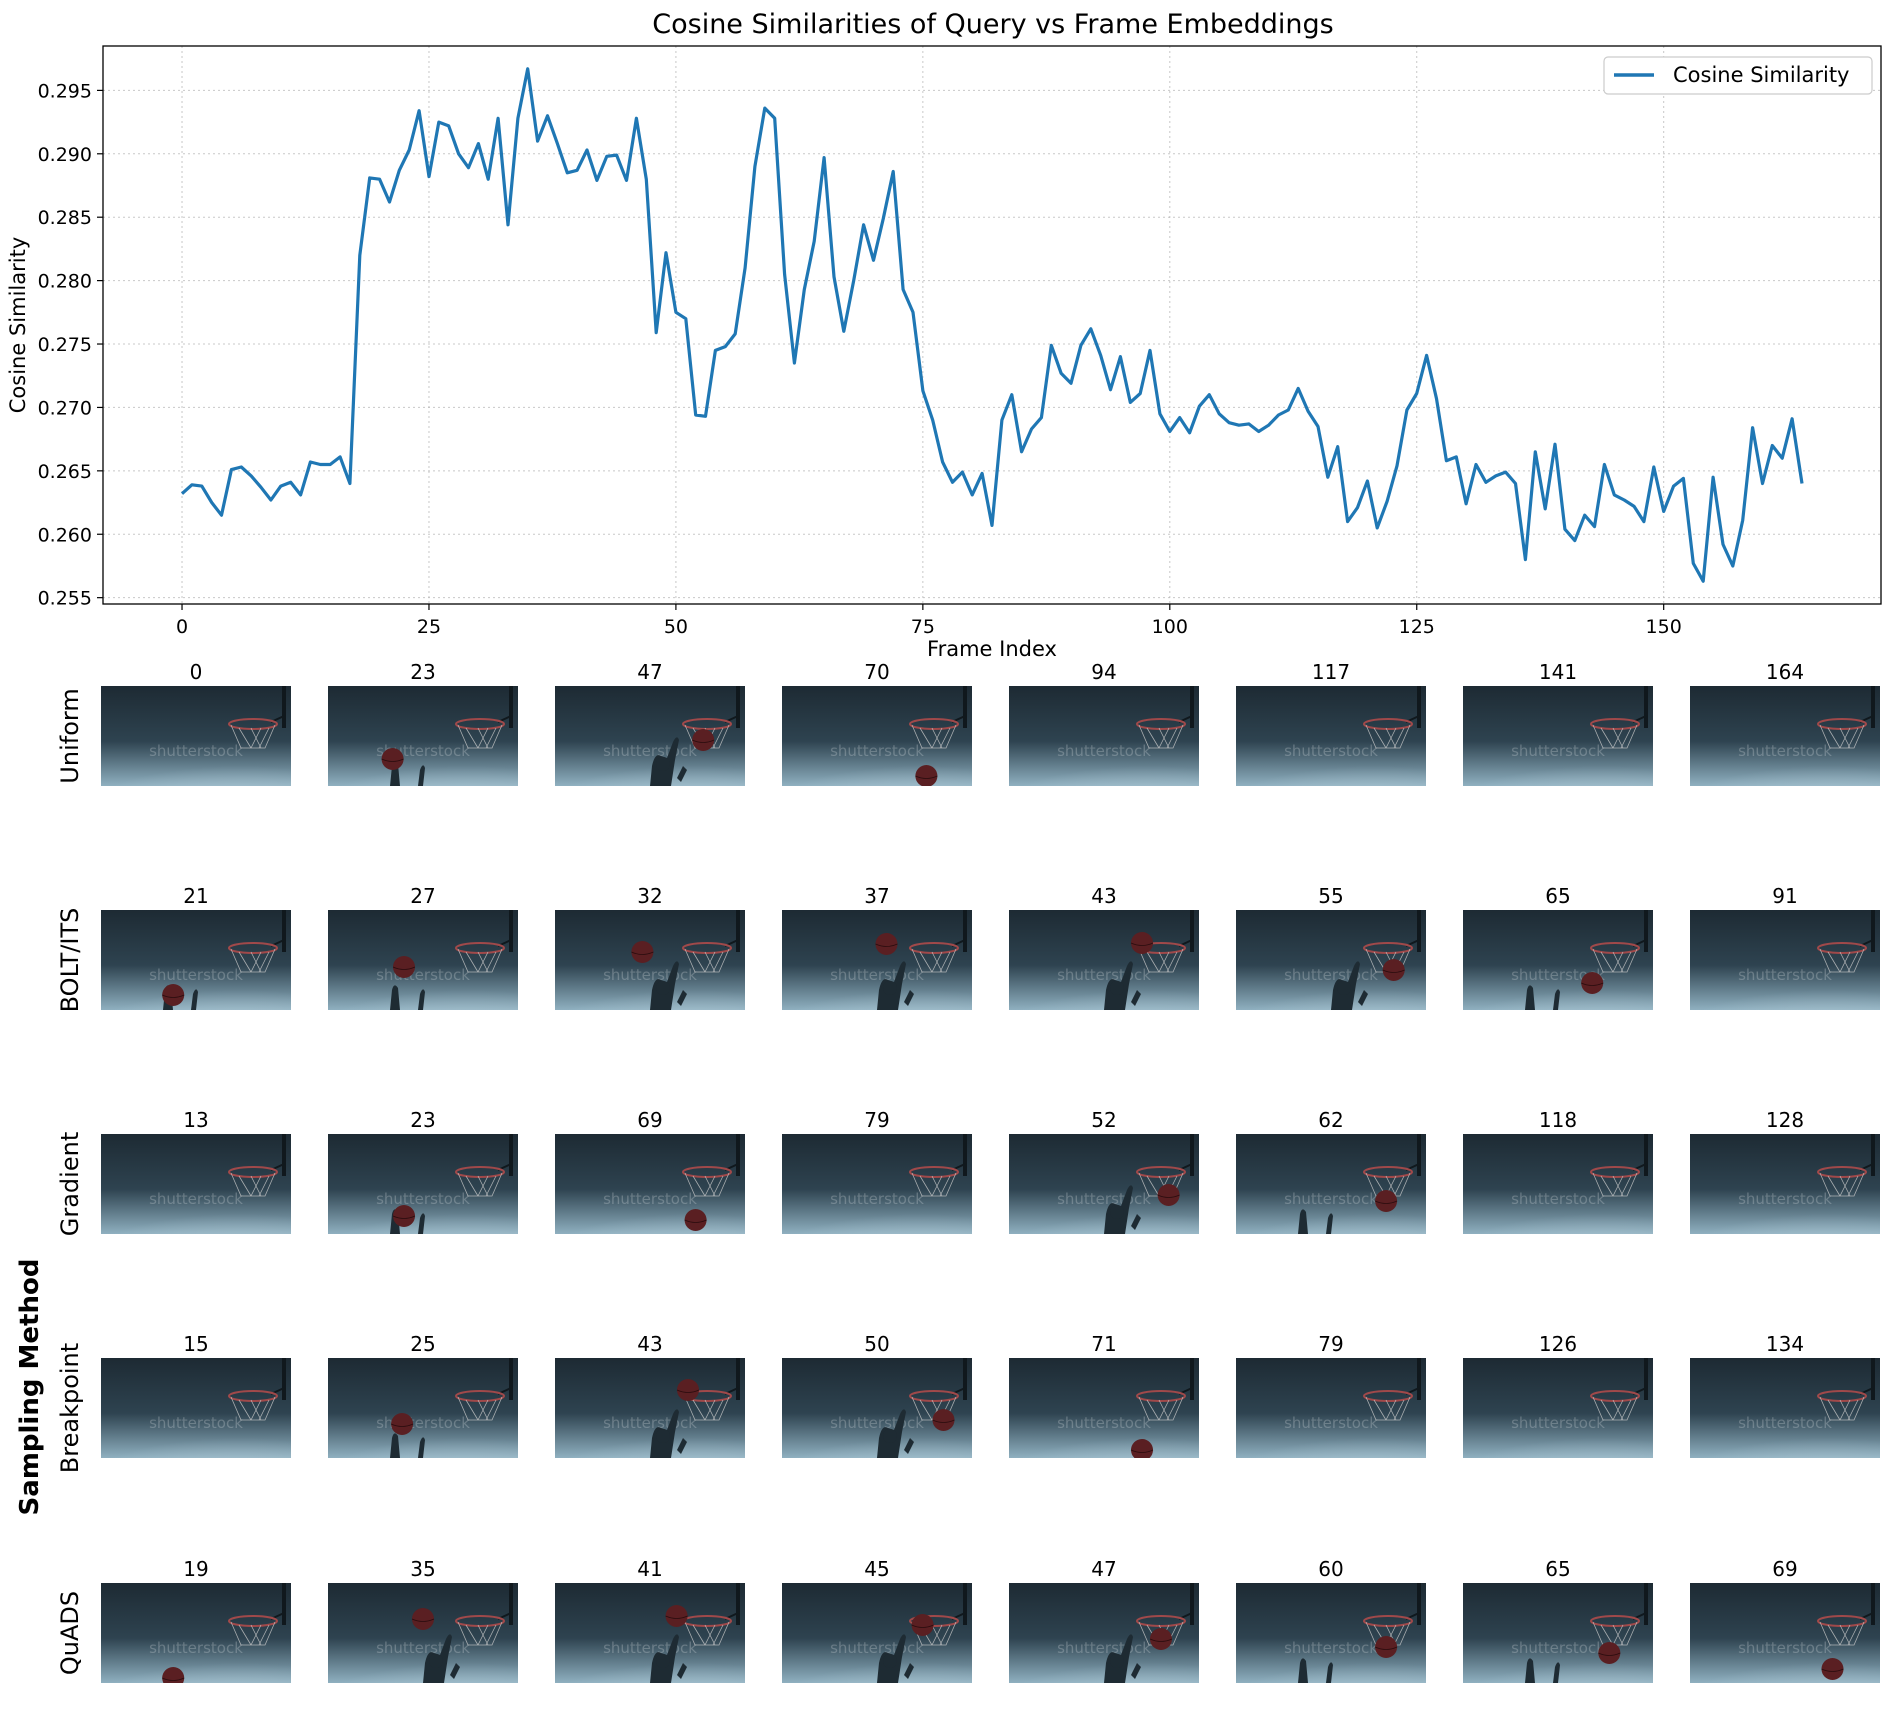 The image size is (1891, 1713). I want to click on legend: Cosine Similarity, so click(1738, 75).